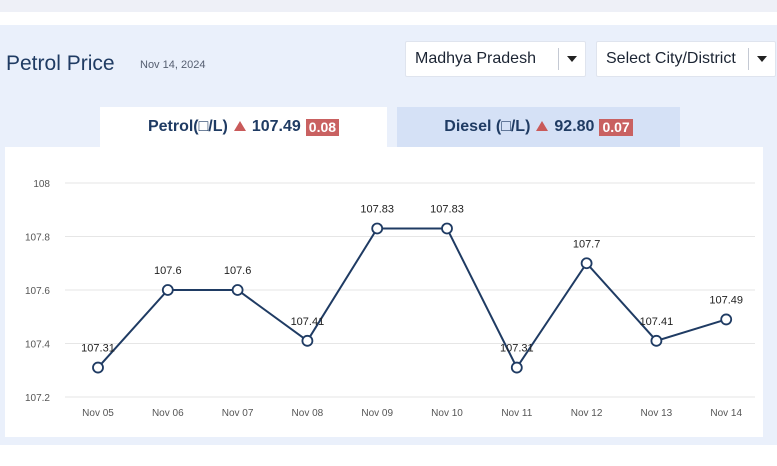 This screenshot has height=466, width=777. Describe the element at coordinates (657, 413) in the screenshot. I see `x-tick-label: Nov 13` at that location.